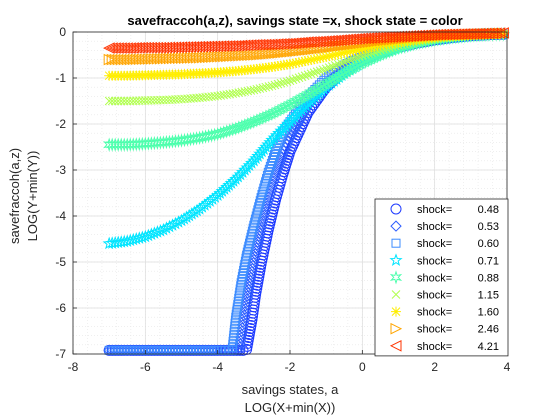 The width and height of the screenshot is (560, 420). Describe the element at coordinates (60, 216) in the screenshot. I see `y-tick-label: -4` at that location.